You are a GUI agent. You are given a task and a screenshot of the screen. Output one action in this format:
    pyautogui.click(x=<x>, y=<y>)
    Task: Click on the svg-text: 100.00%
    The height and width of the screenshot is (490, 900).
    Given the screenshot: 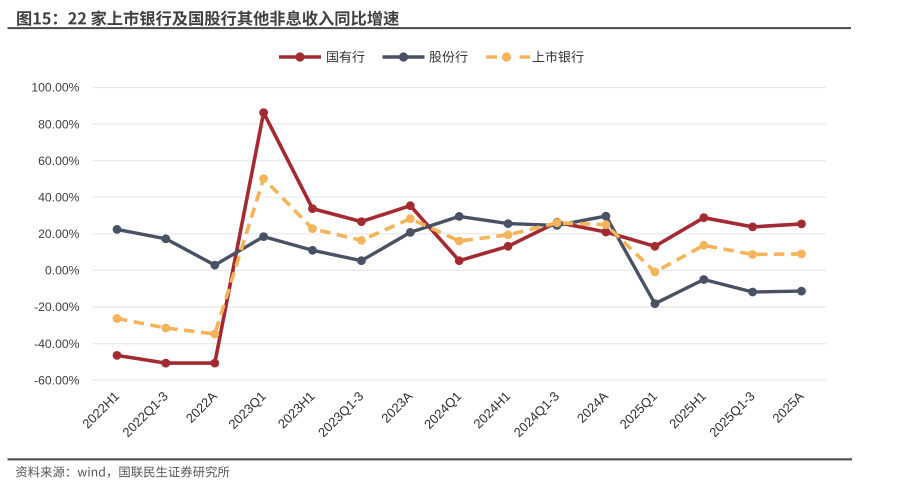 What is the action you would take?
    pyautogui.click(x=55, y=88)
    